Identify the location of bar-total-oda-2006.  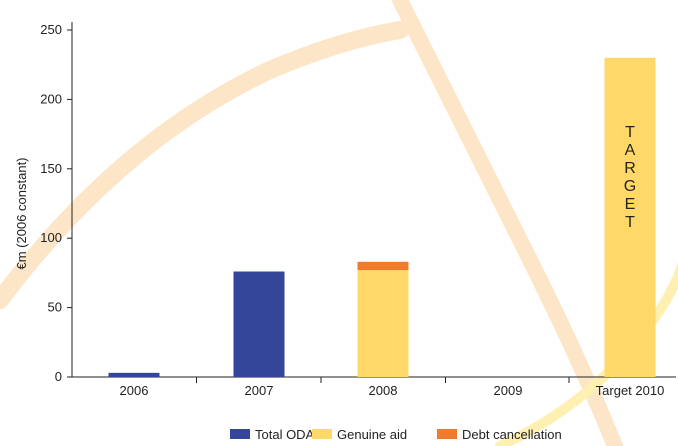
(134, 374).